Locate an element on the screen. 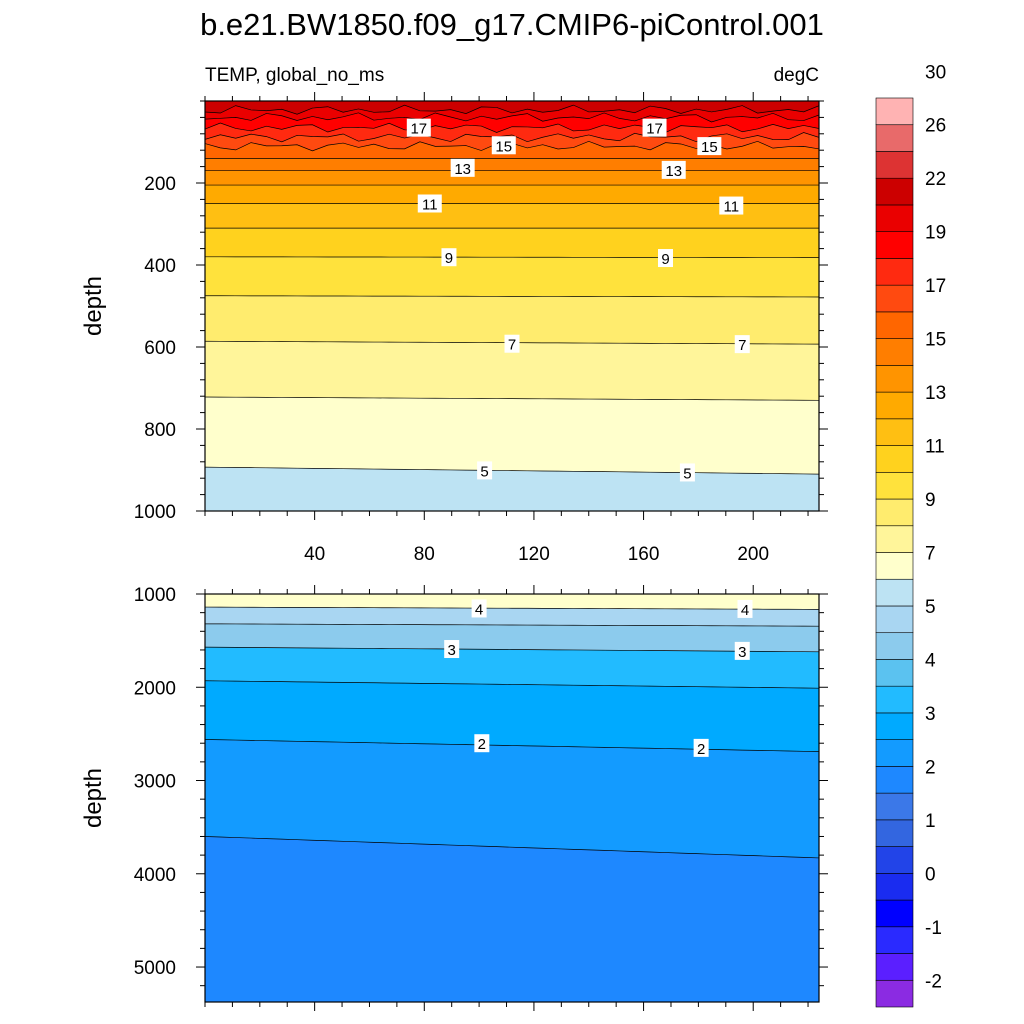 This screenshot has width=1024, height=1024. colorbar-label: 3 is located at coordinates (930, 714).